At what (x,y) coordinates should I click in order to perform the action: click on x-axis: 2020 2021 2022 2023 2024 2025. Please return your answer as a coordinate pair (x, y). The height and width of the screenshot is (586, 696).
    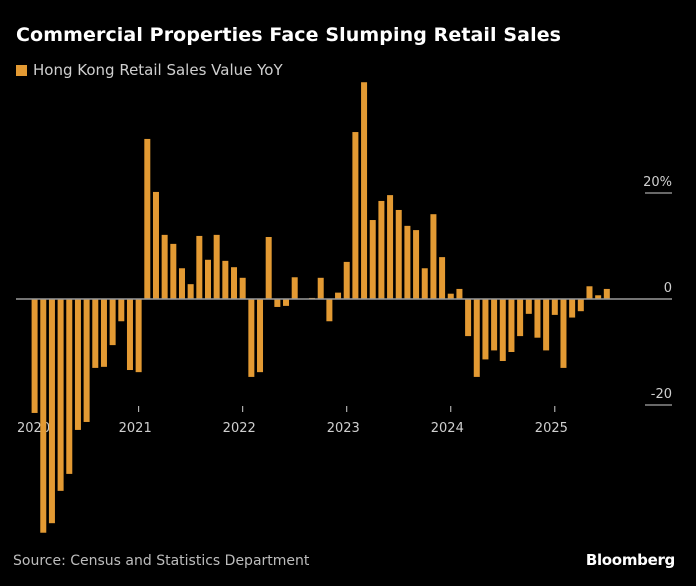
    Looking at the image, I should click on (292, 421).